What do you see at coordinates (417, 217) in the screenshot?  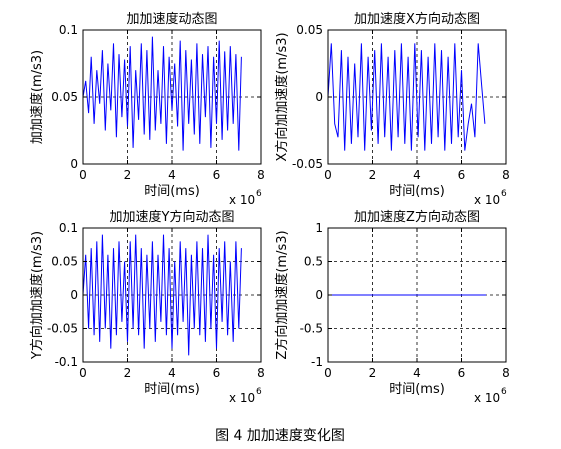 I see `chart-title: 加加速度Z方向动态图` at bounding box center [417, 217].